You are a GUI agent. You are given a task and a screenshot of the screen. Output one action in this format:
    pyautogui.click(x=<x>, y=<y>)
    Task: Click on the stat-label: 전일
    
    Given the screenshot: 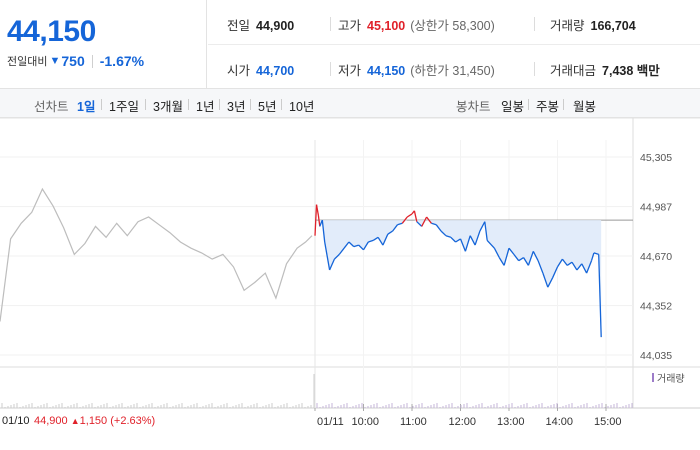 What is the action you would take?
    pyautogui.click(x=239, y=26)
    